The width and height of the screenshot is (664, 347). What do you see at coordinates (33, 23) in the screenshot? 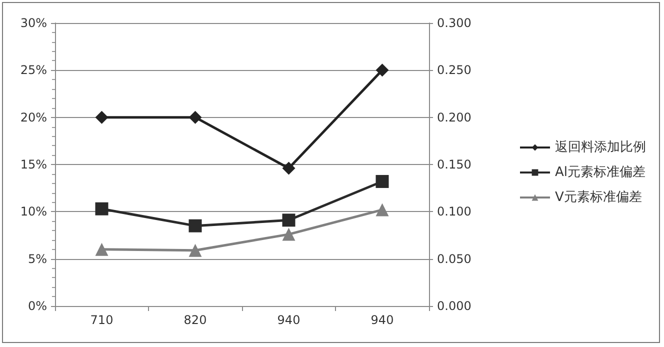
I see `y-tick-label: 30%` at bounding box center [33, 23].